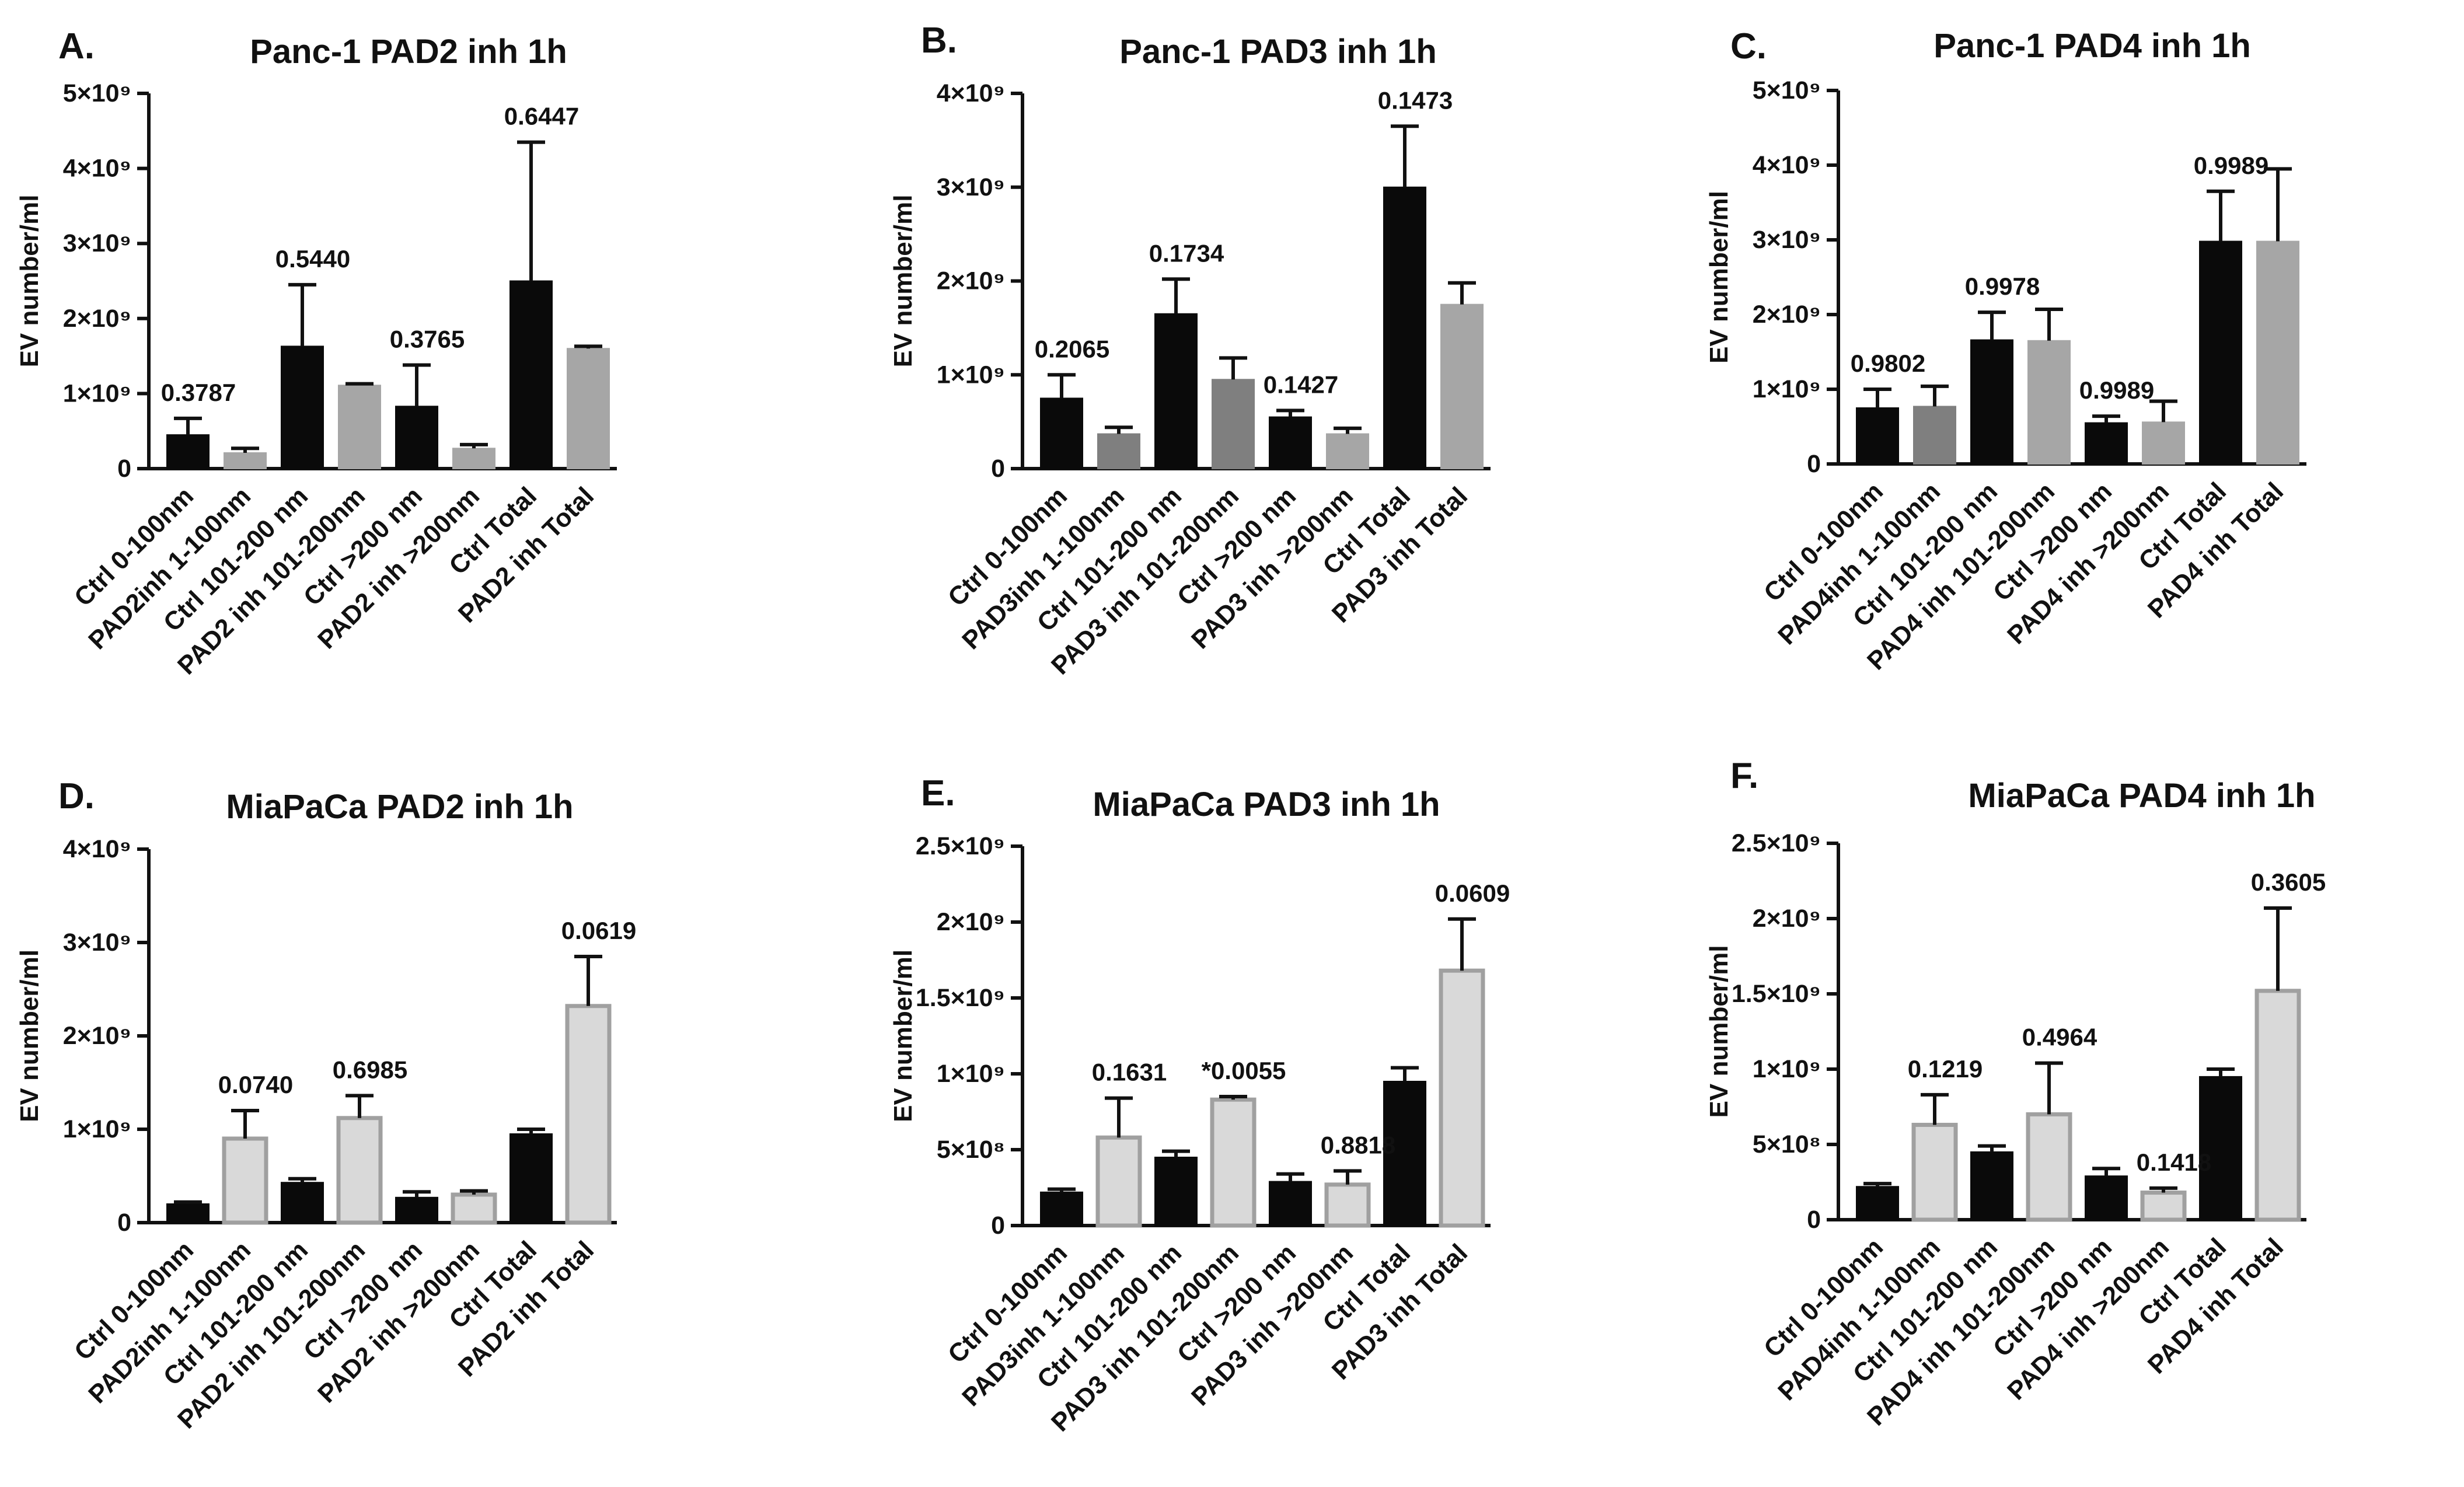 Image resolution: width=2464 pixels, height=1487 pixels. I want to click on panel-letter: E., so click(938, 793).